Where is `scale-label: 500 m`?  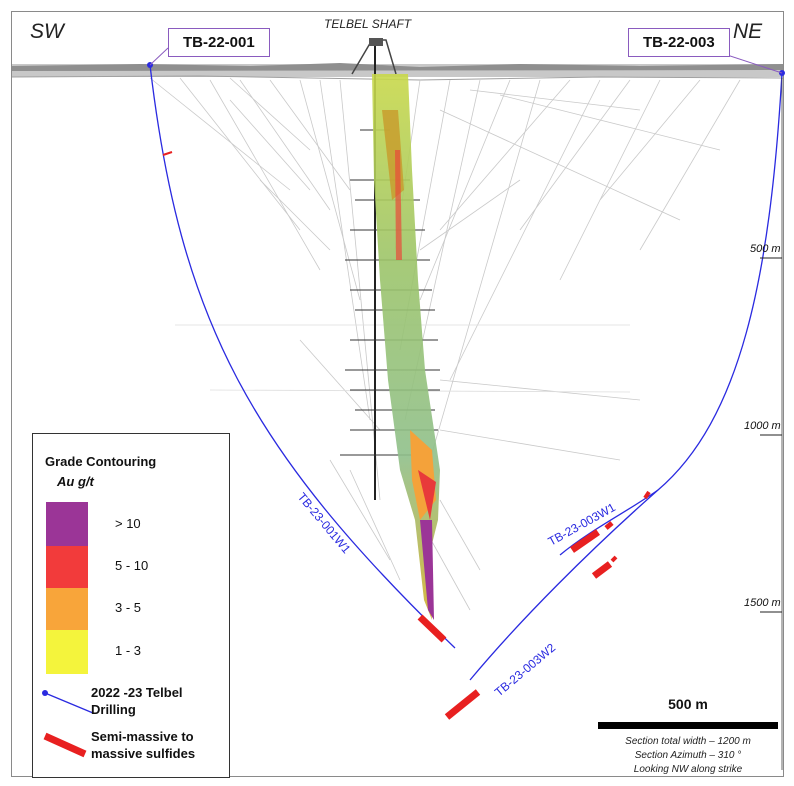 scale-label: 500 m is located at coordinates (688, 704).